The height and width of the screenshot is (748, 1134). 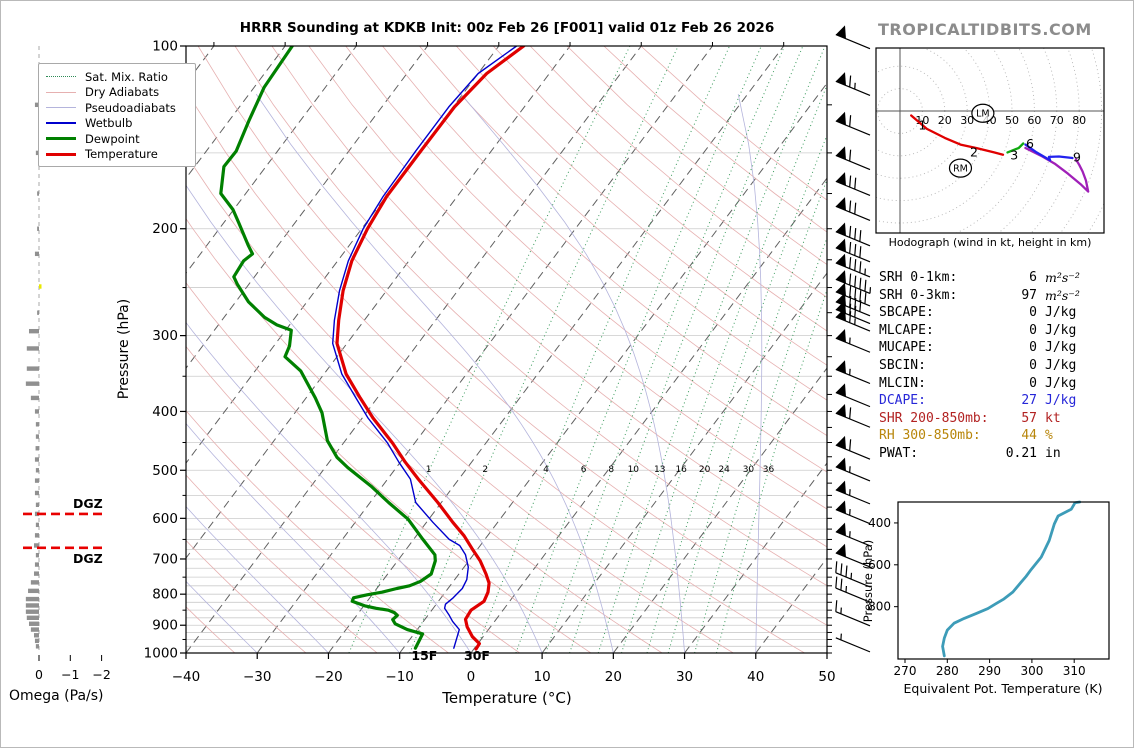 I want to click on hodograph-ring-label: 80, so click(x=1079, y=120).